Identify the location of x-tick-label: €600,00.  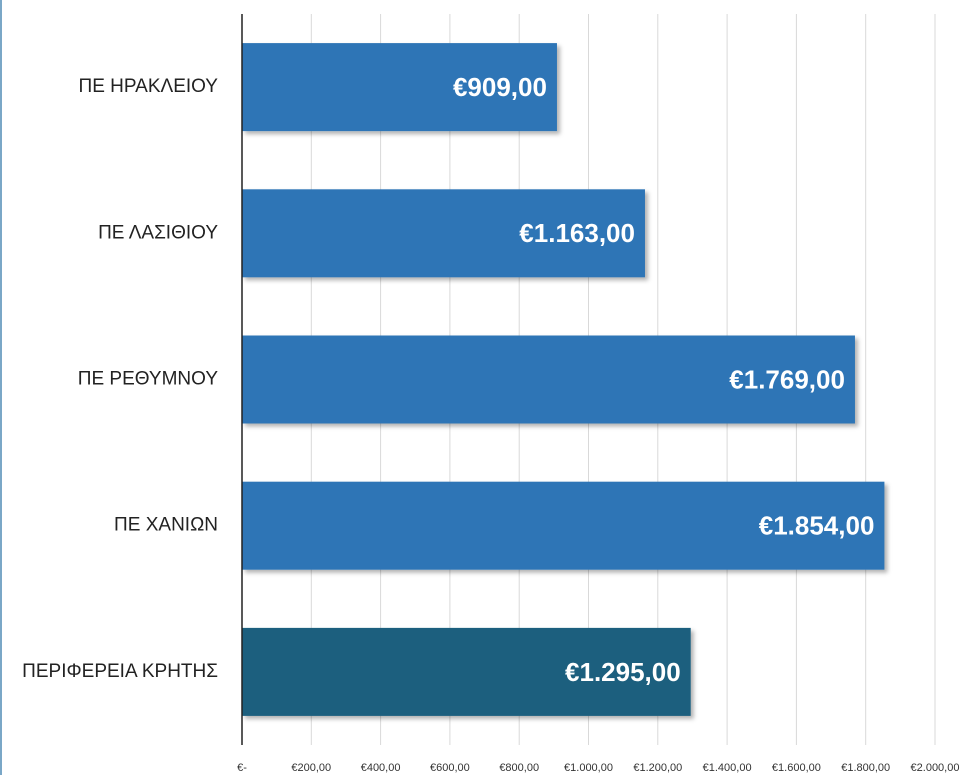
(450, 768).